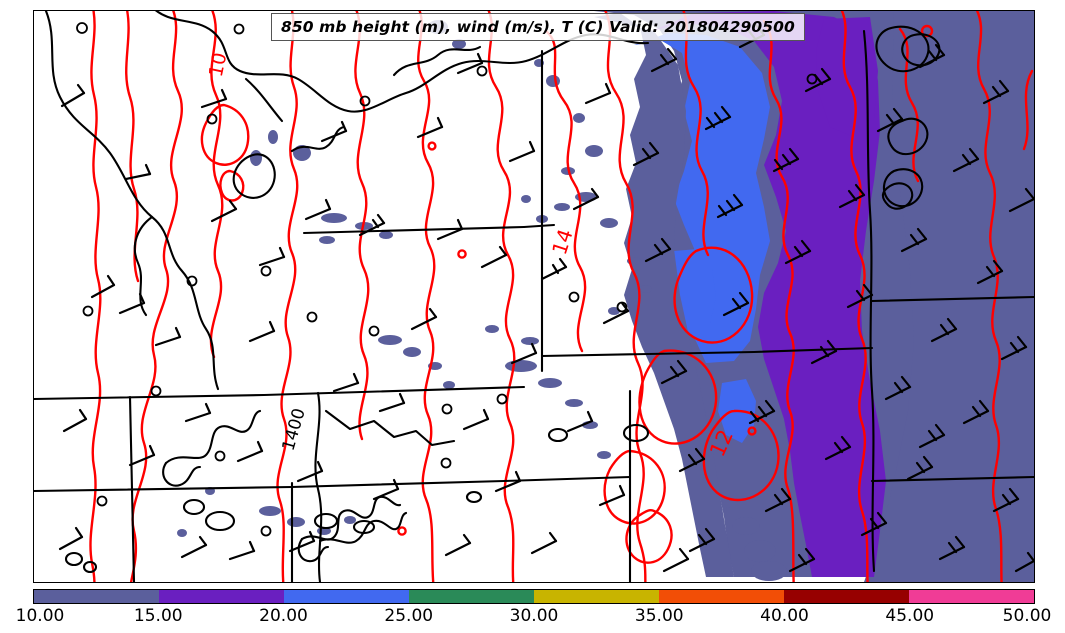 This screenshot has width=1065, height=633. What do you see at coordinates (562, 242) in the screenshot?
I see `temp-label-14: 14` at bounding box center [562, 242].